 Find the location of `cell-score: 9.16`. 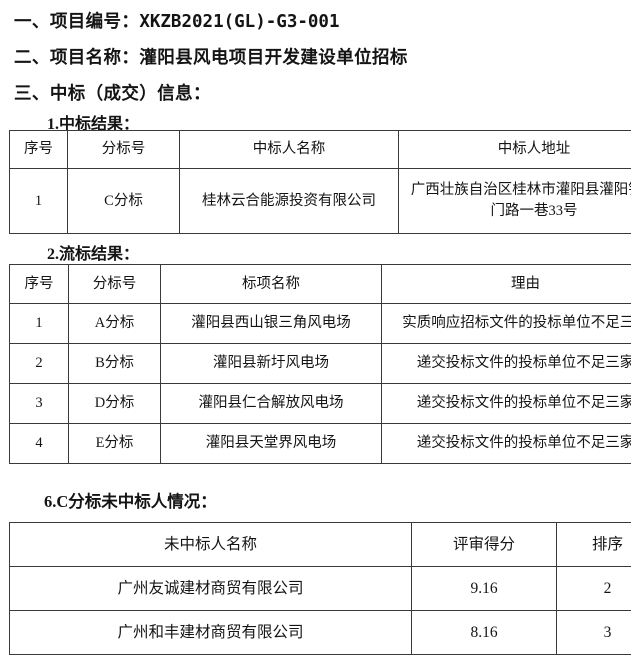

cell-score: 9.16 is located at coordinates (484, 589).